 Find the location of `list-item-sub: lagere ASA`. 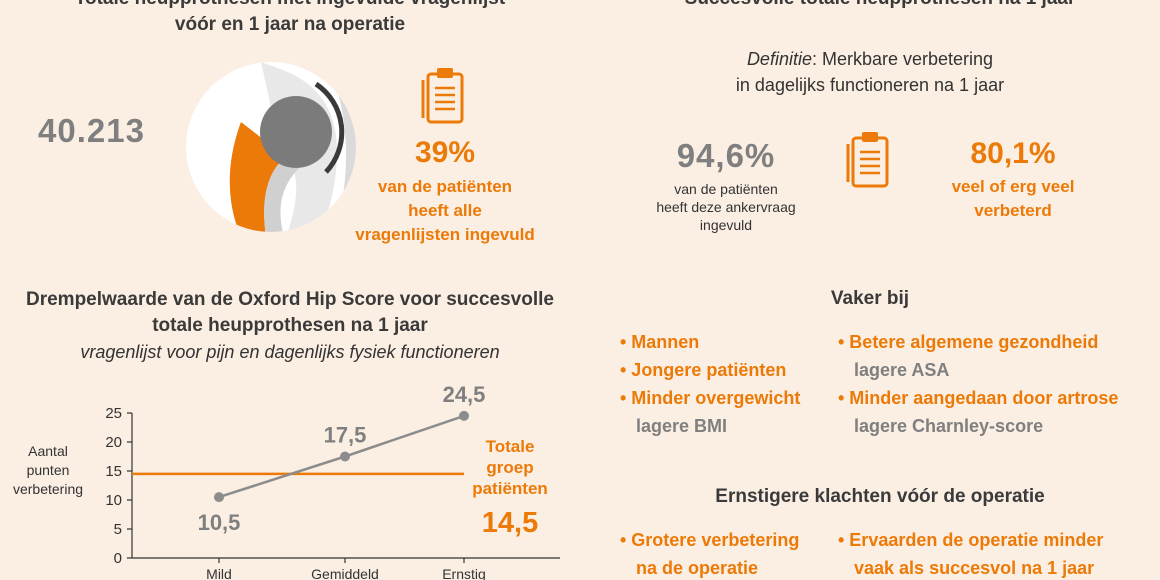

list-item-sub: lagere ASA is located at coordinates (902, 370).